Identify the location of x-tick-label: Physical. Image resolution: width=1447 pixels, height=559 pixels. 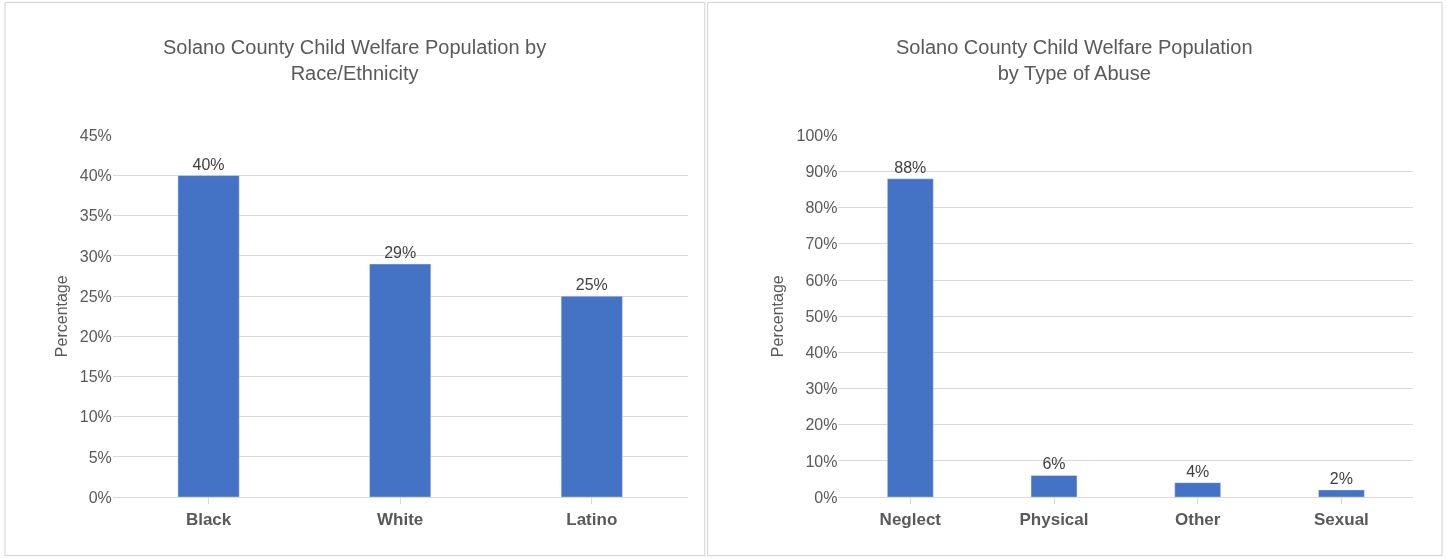
(1054, 519).